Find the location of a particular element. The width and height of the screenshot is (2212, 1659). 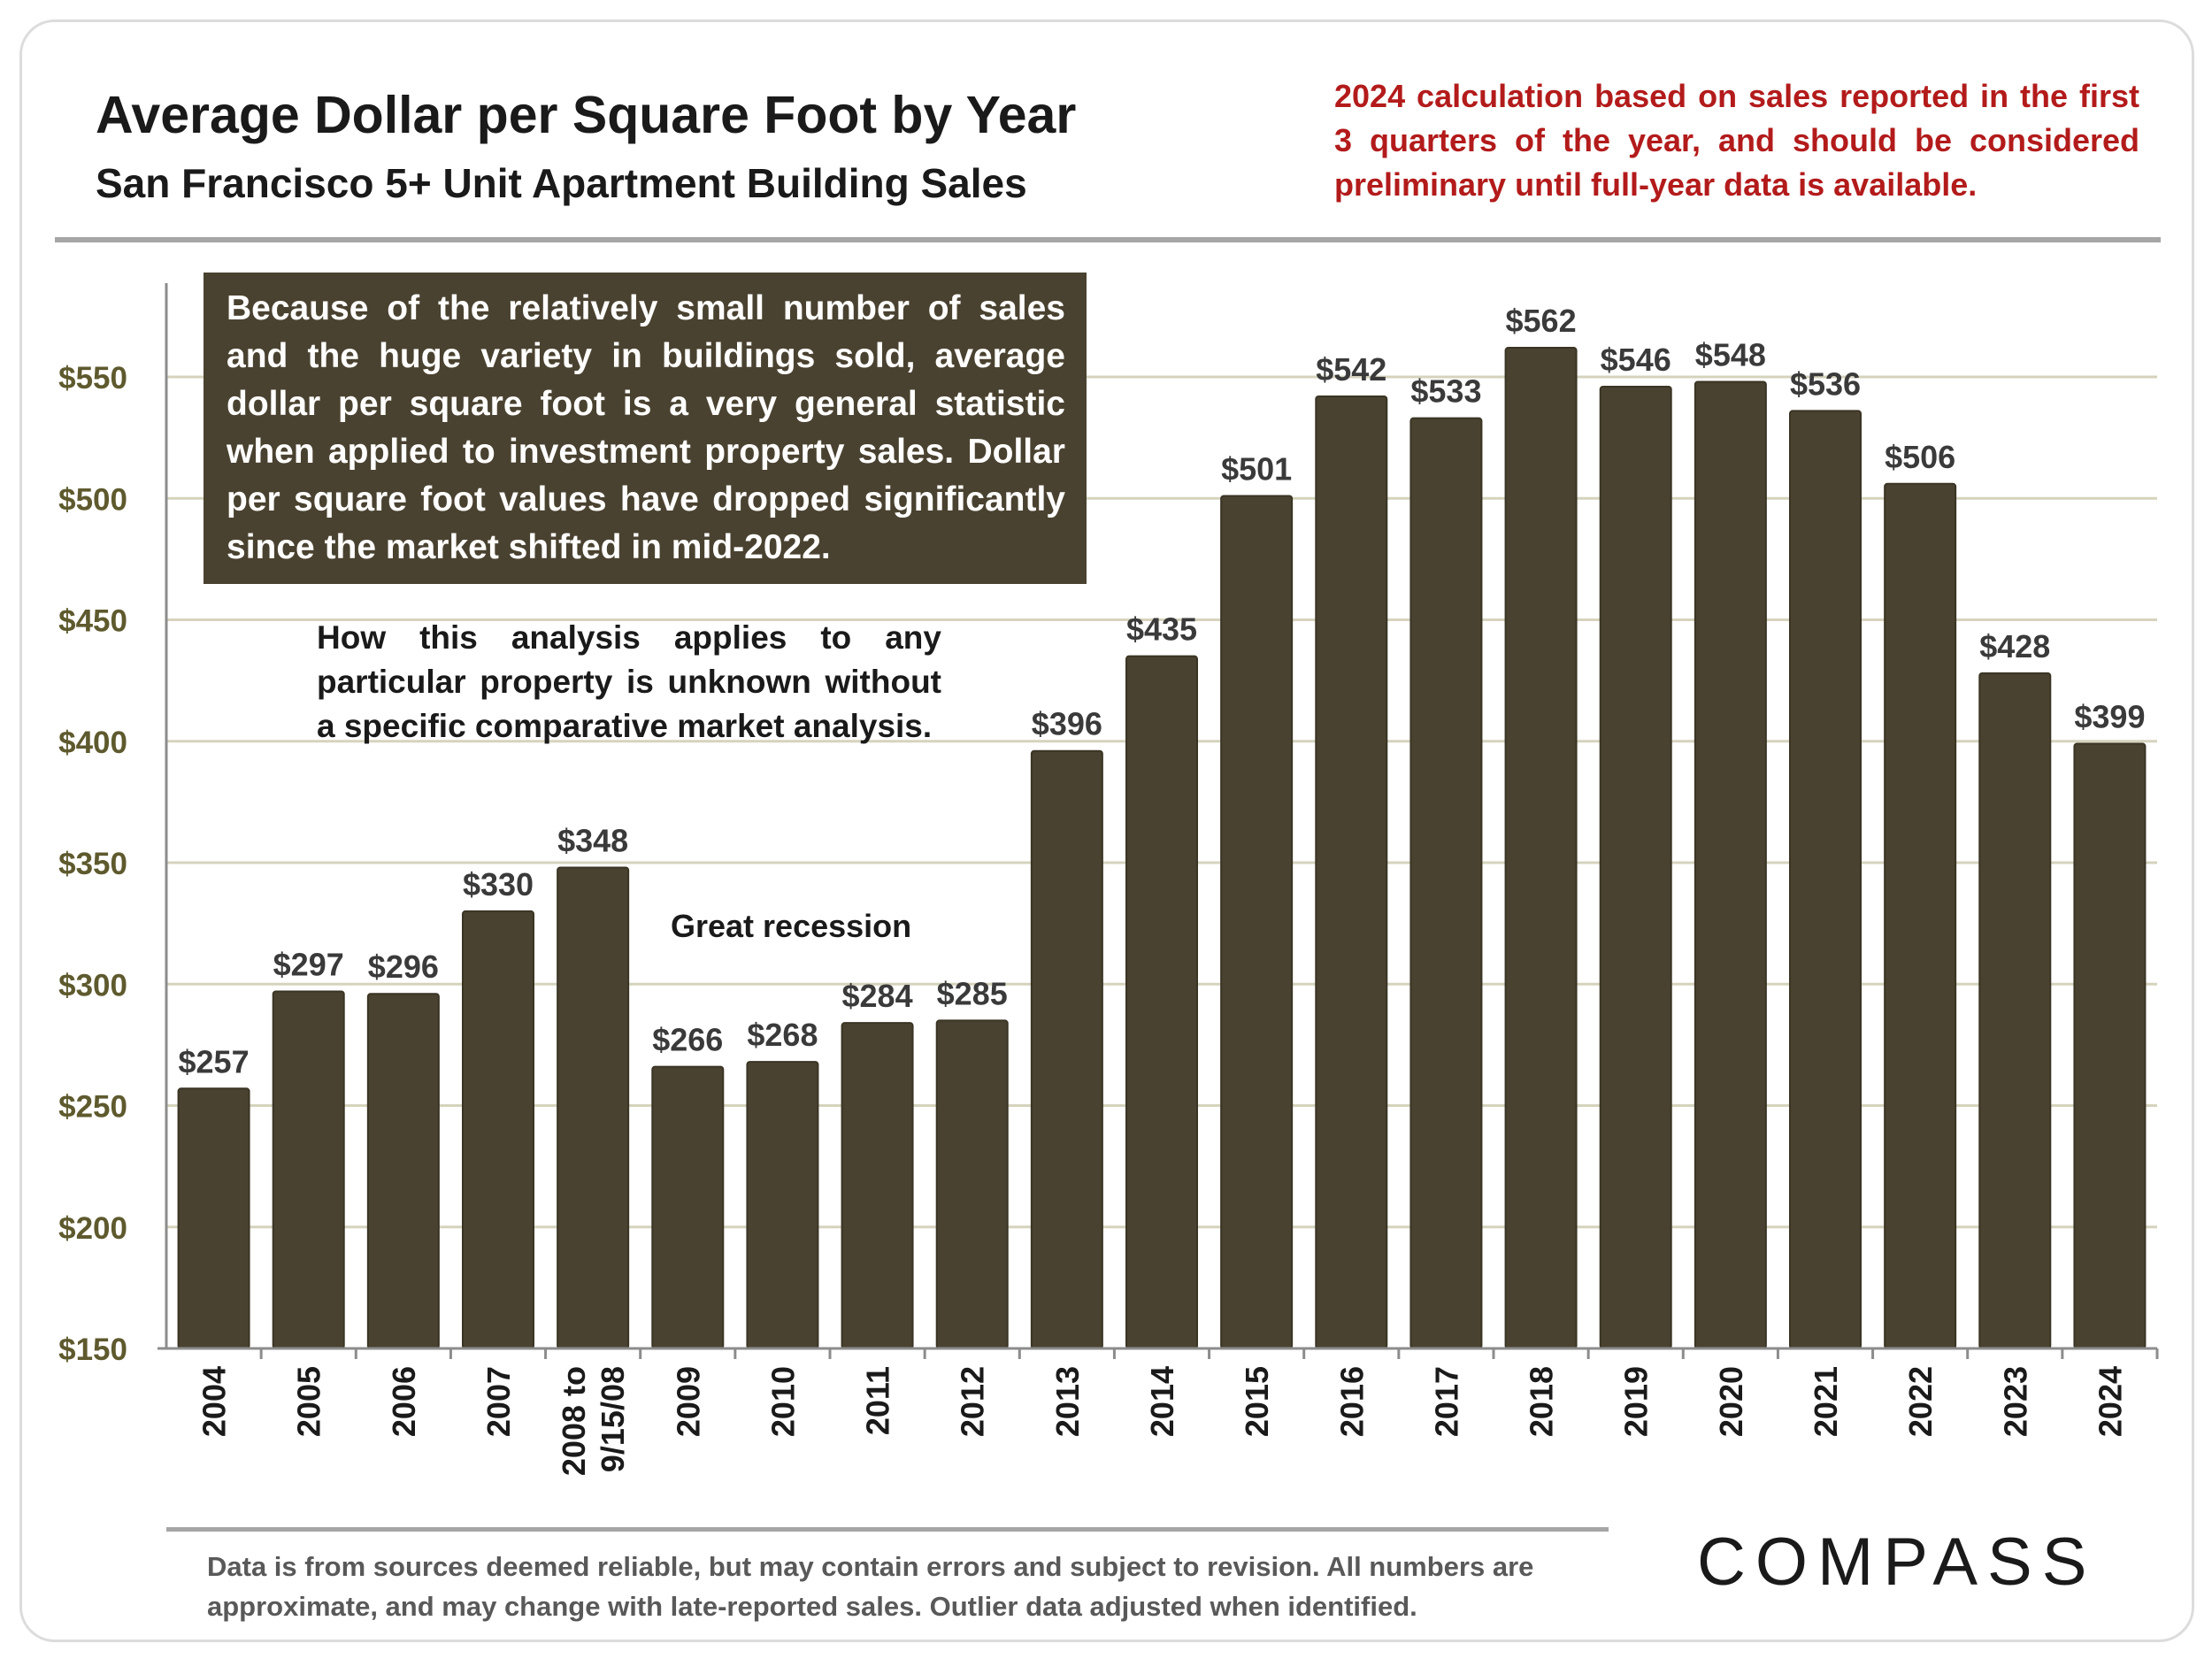

x-tick-label-line: 2020 is located at coordinates (1731, 1401).